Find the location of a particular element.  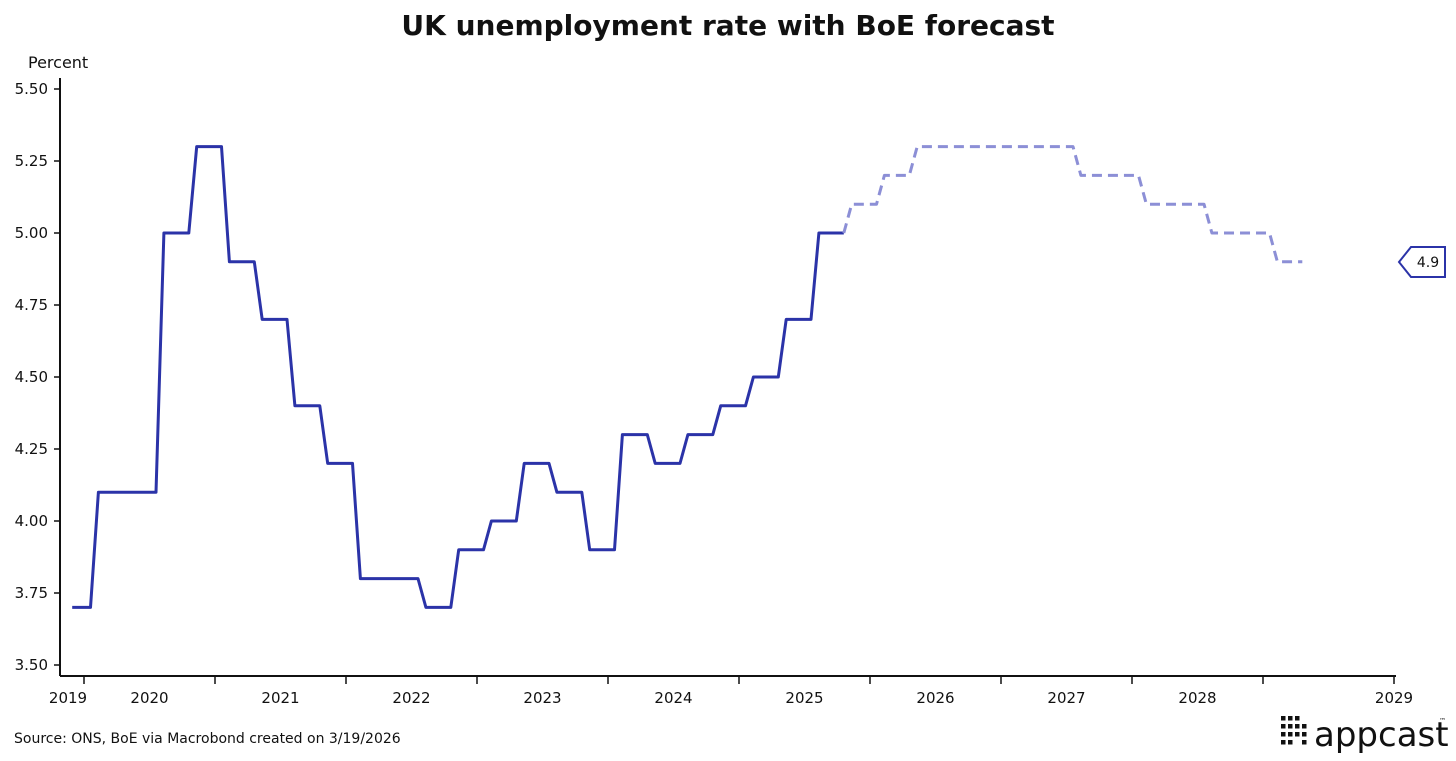

chart-title: UK unemployment rate with BoE forecast is located at coordinates (727, 25).